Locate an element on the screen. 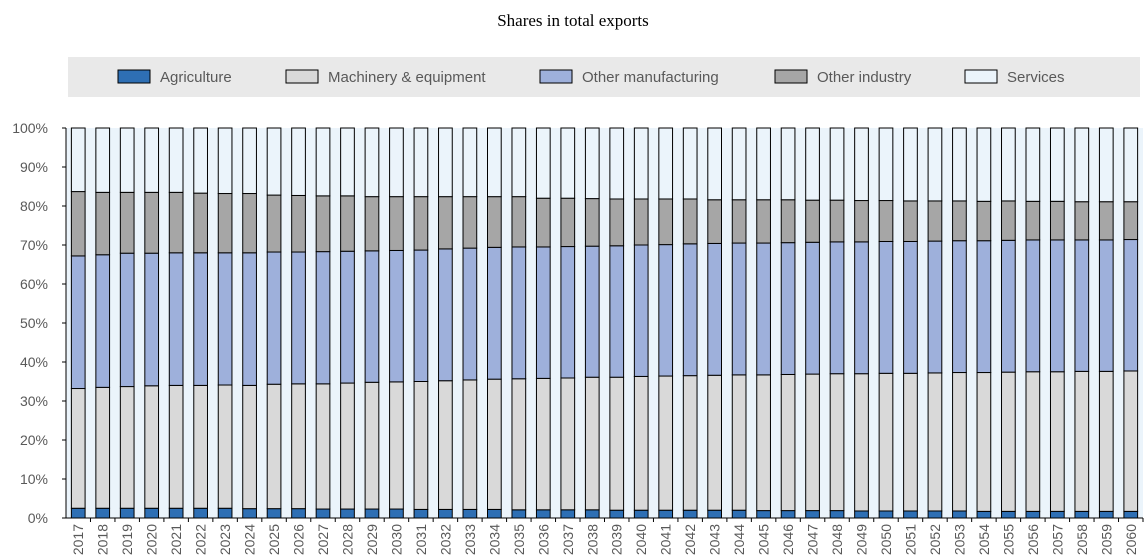 Image resolution: width=1147 pixels, height=558 pixels. bar-services-2027 is located at coordinates (323, 162).